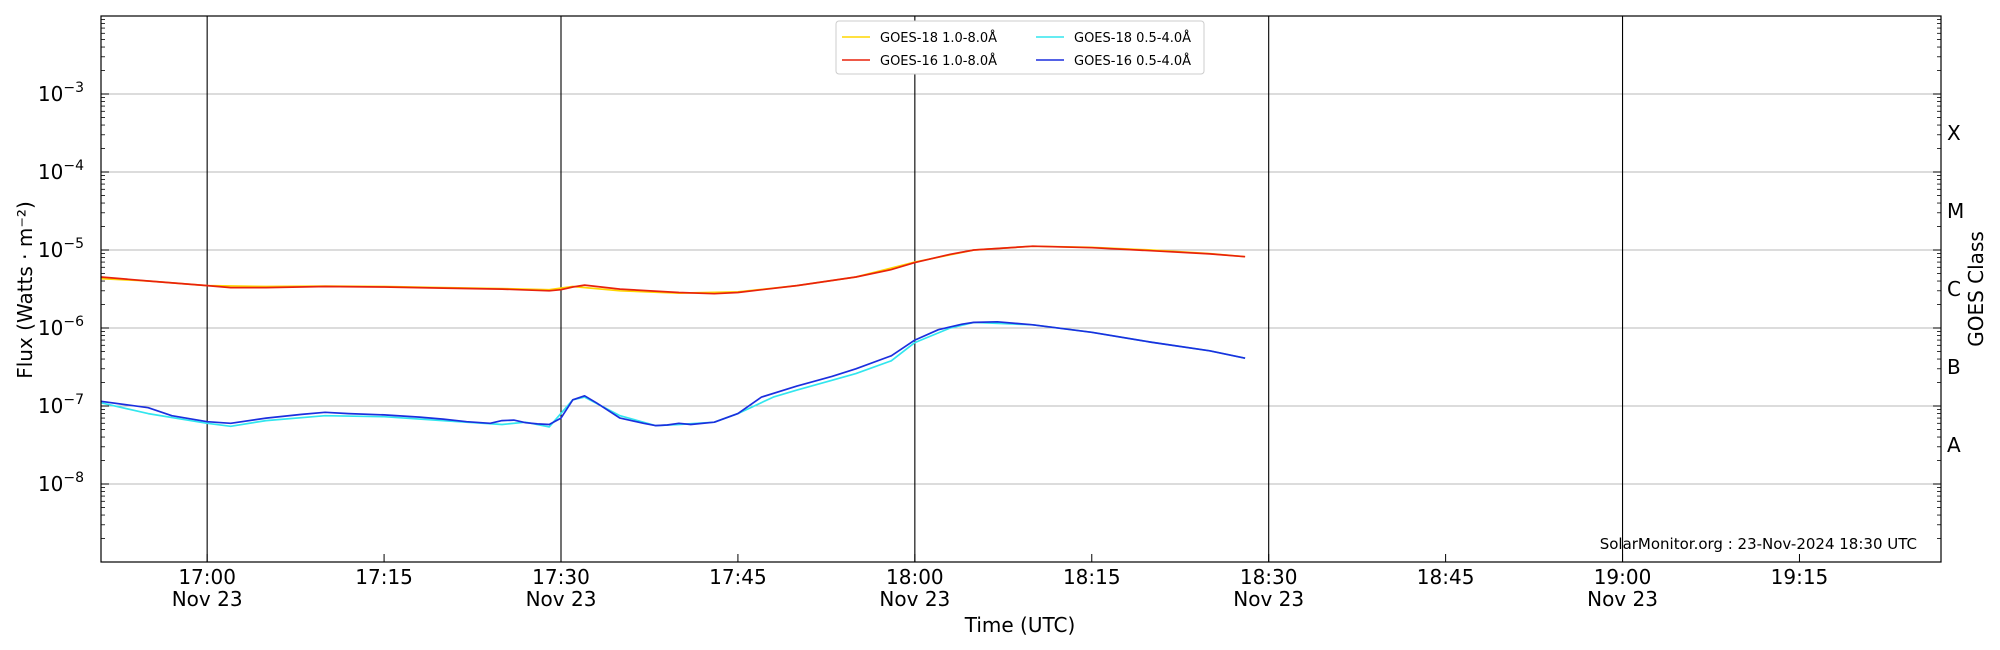 The width and height of the screenshot is (2000, 650). I want to click on x-tick-label: 17:00, so click(207, 577).